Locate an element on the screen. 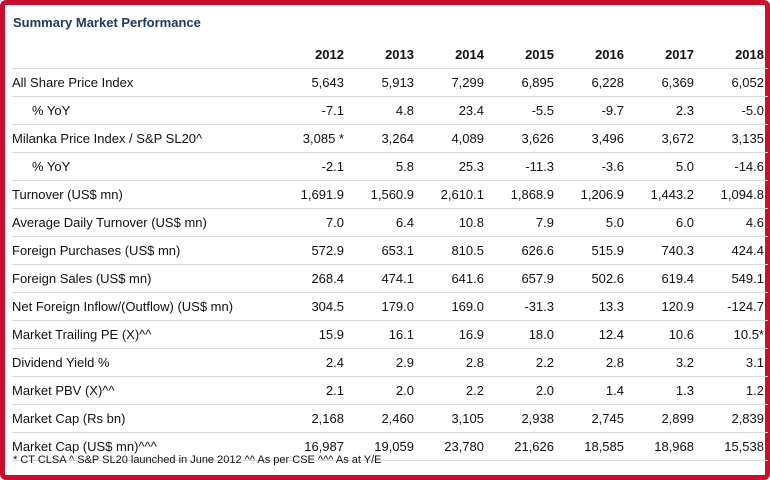 This screenshot has height=480, width=770. table-title: Summary Market Performance is located at coordinates (107, 22).